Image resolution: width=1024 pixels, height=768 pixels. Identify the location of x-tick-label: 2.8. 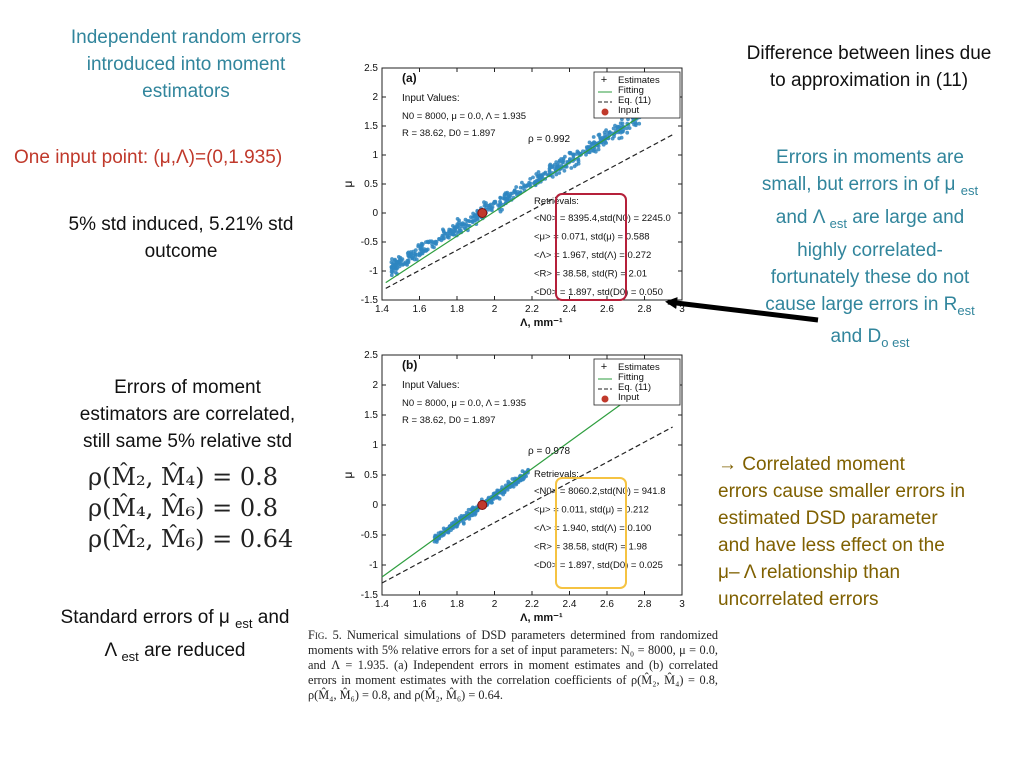
(645, 604).